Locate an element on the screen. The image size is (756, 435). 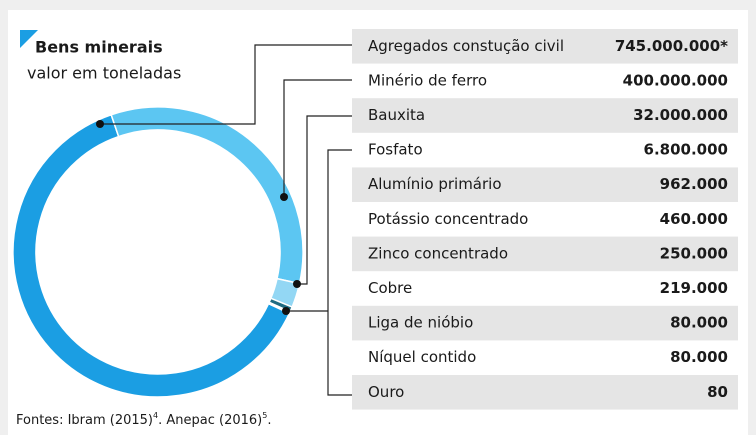
row-value: 6.800.000 is located at coordinates (686, 150).